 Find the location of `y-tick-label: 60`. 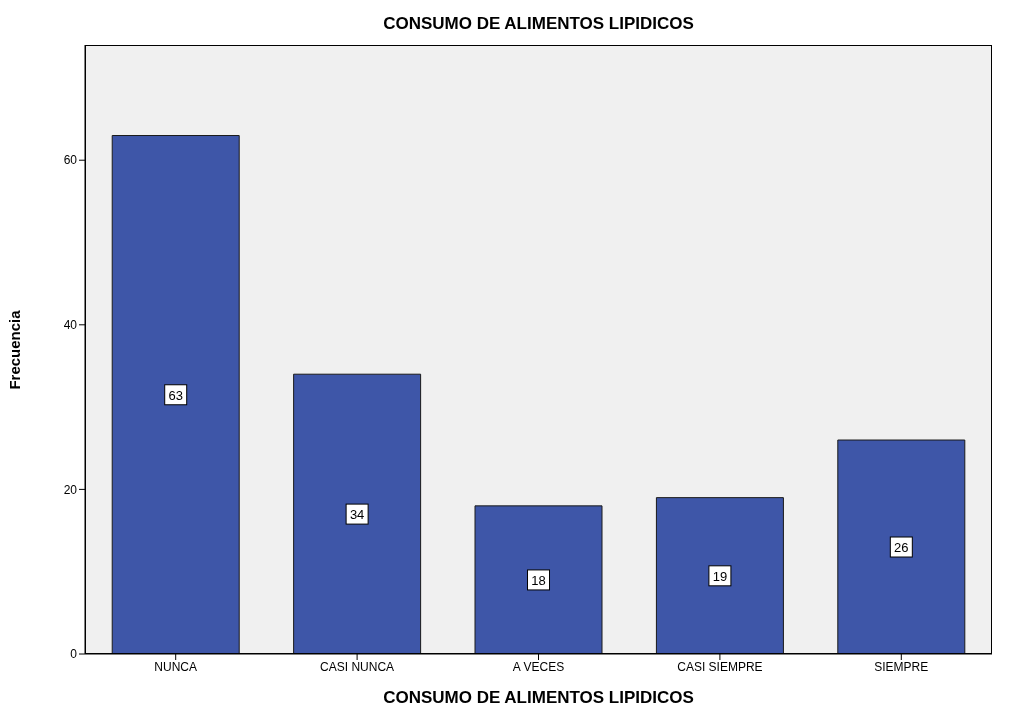

y-tick-label: 60 is located at coordinates (70, 160).